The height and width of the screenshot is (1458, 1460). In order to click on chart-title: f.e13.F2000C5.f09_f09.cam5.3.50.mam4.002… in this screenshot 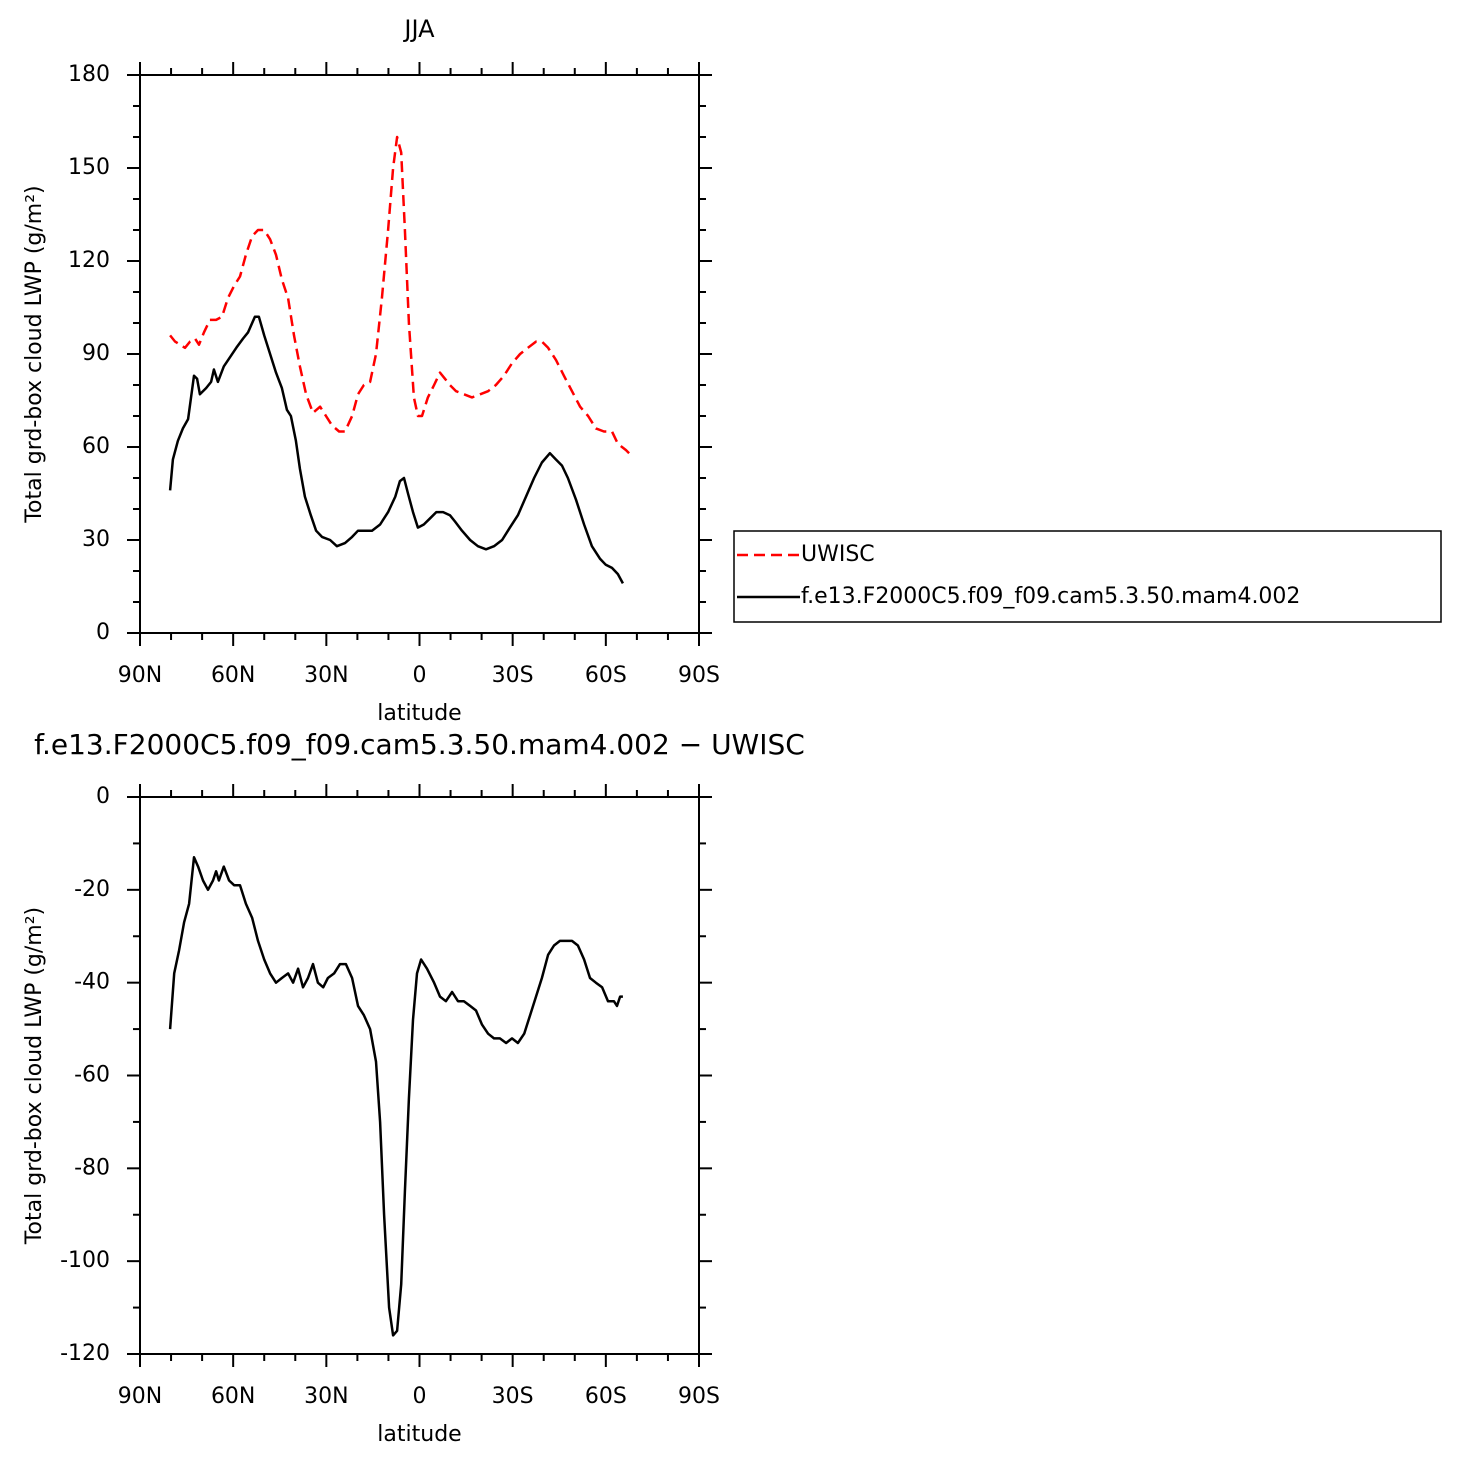, I will do `click(419, 744)`.